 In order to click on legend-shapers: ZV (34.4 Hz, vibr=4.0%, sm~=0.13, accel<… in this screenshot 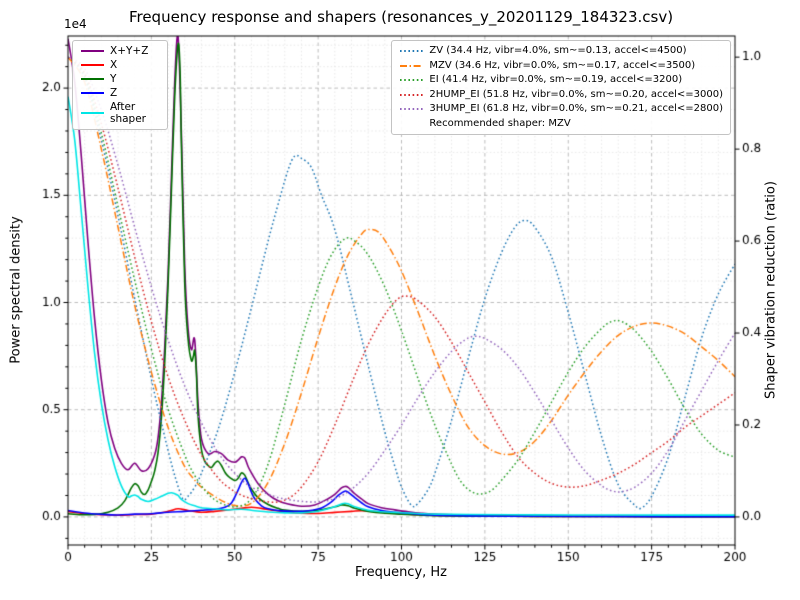, I will do `click(561, 87)`.